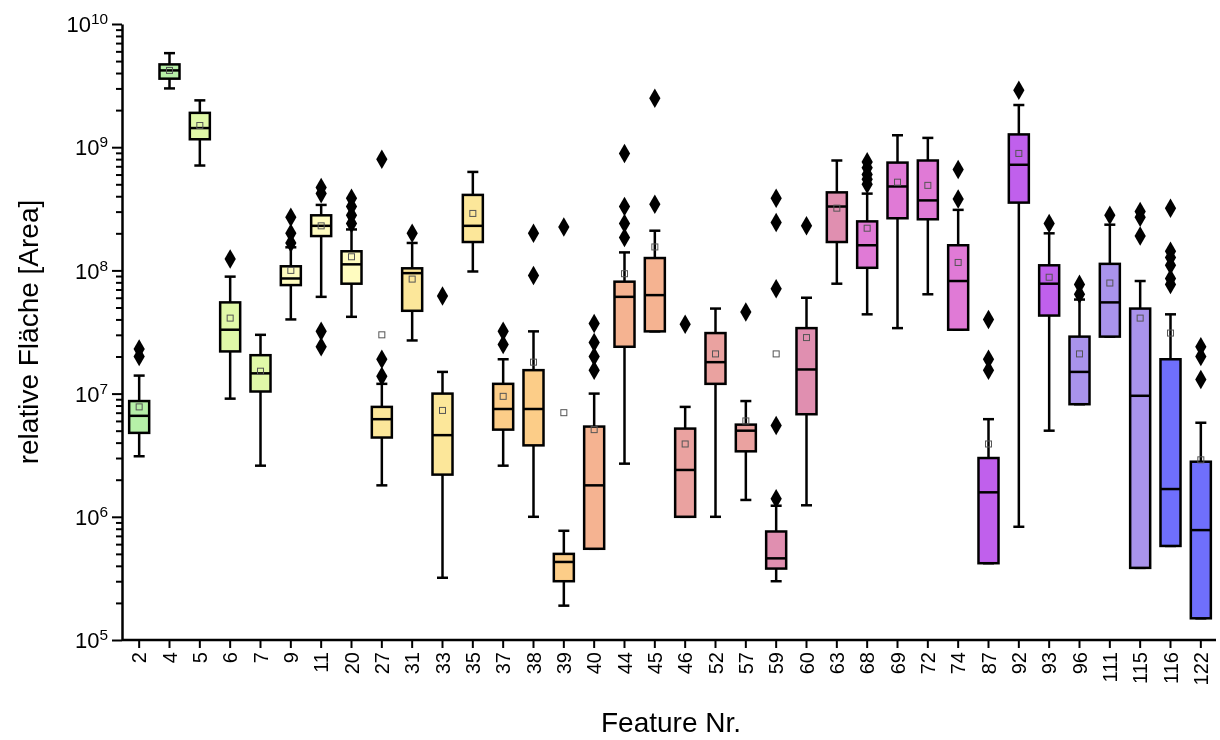  Describe the element at coordinates (91, 639) in the screenshot. I see `y-tick-label: 10$^{5}$` at that location.